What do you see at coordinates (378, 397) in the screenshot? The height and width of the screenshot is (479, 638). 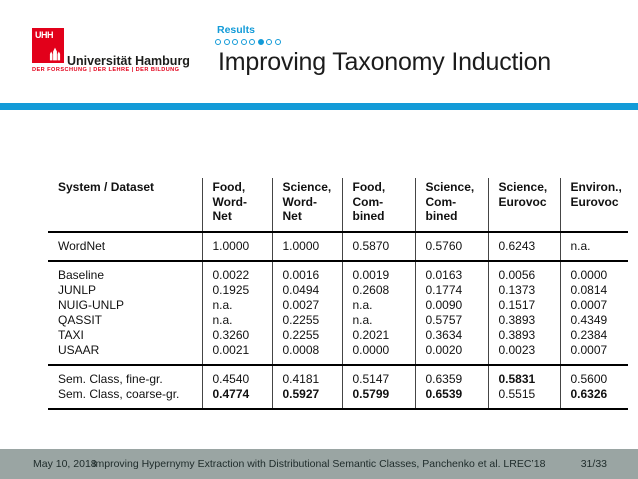 I see `score-cell: 0.5799` at bounding box center [378, 397].